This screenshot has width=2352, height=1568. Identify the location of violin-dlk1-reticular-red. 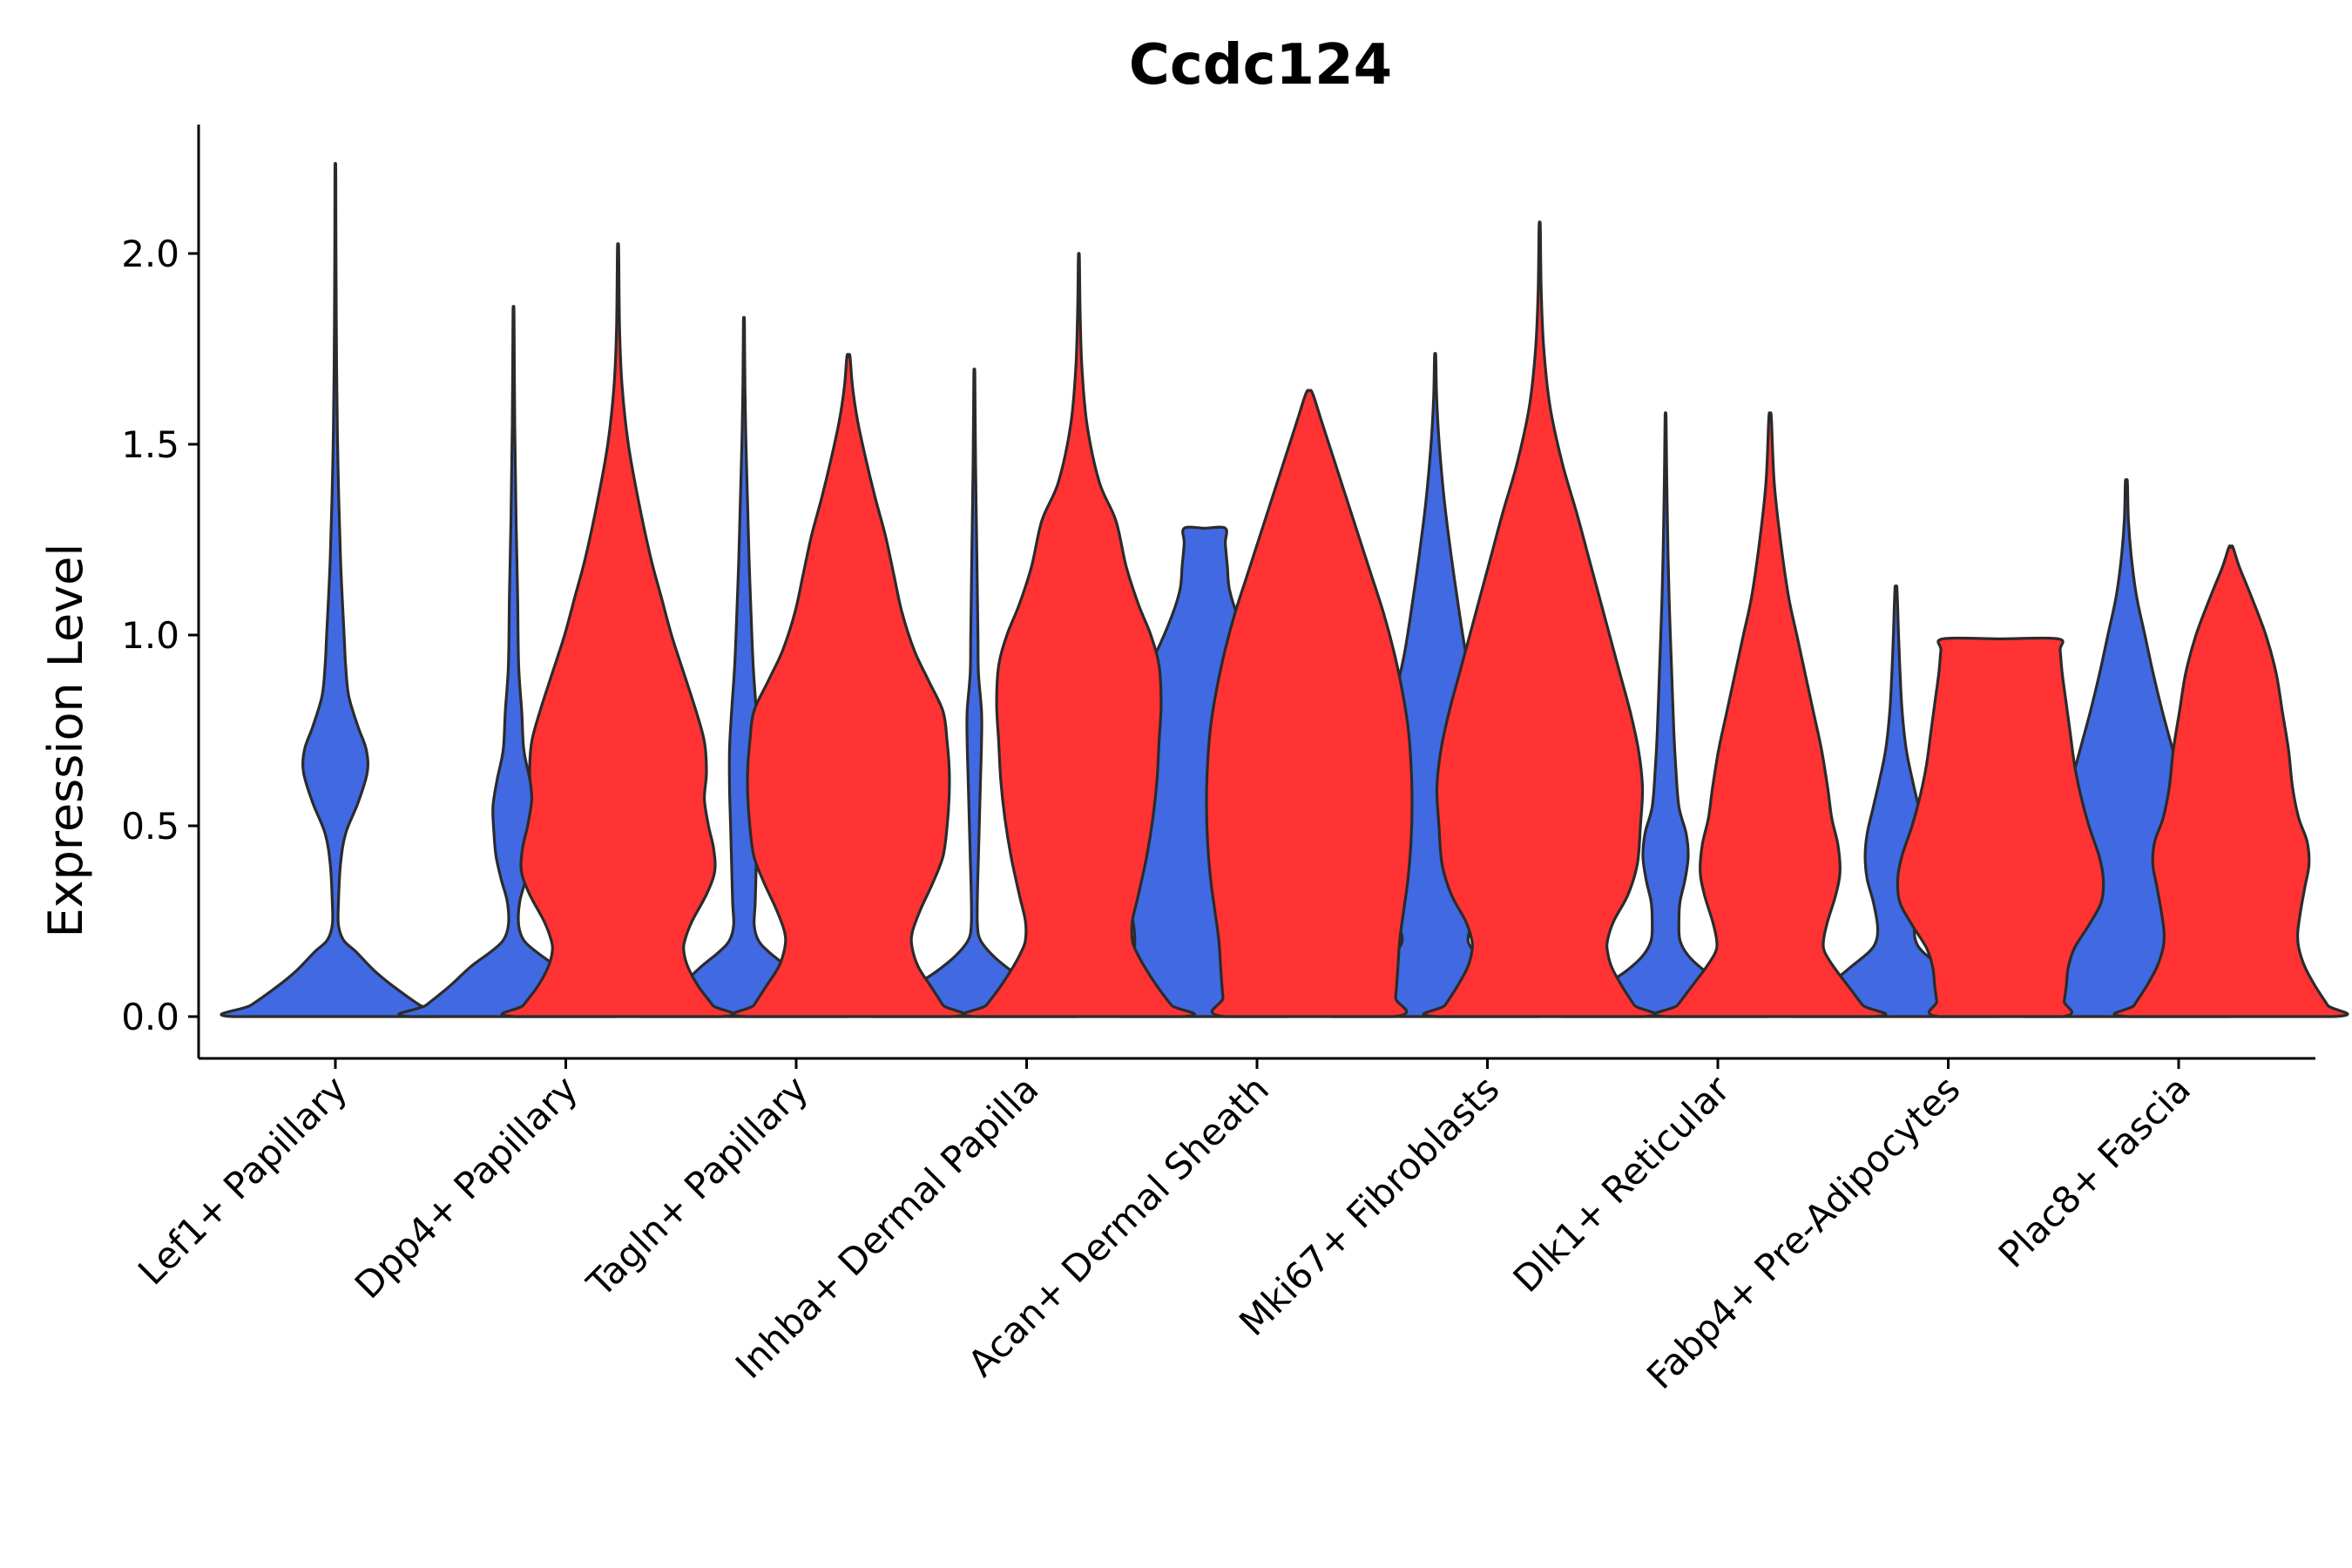
(1770, 714).